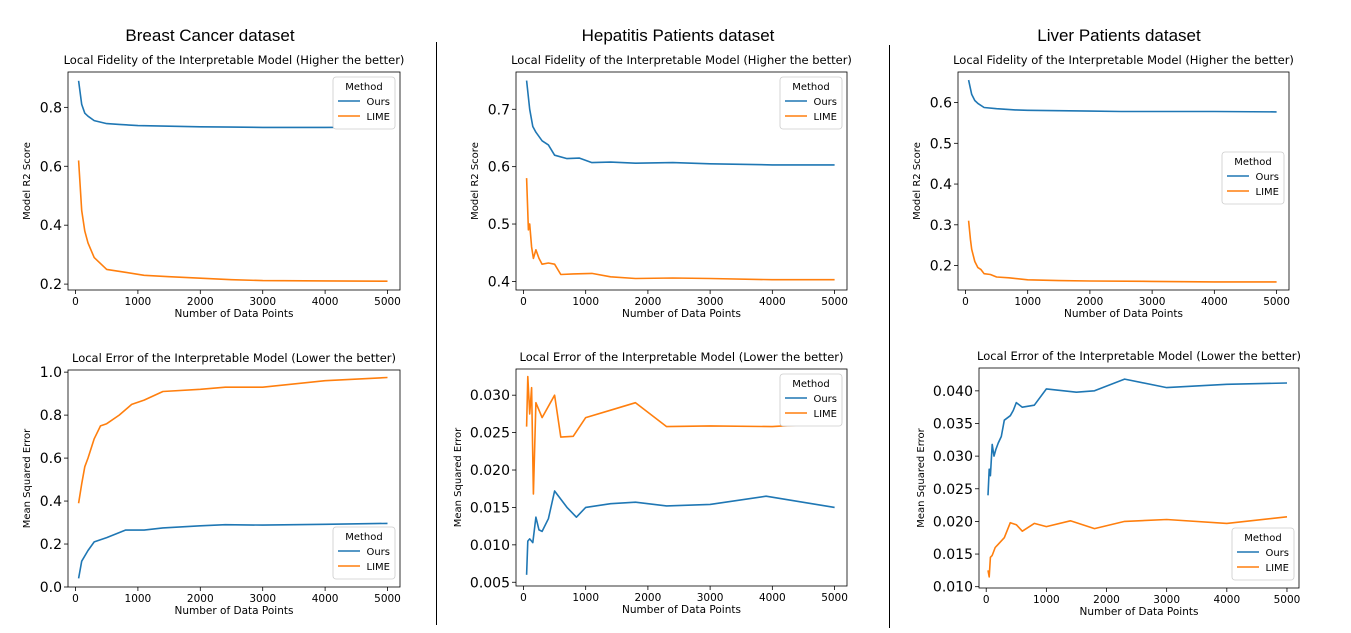 The width and height of the screenshot is (1351, 633). What do you see at coordinates (27, 478) in the screenshot?
I see `y-axis-label: Mean Squared Error` at bounding box center [27, 478].